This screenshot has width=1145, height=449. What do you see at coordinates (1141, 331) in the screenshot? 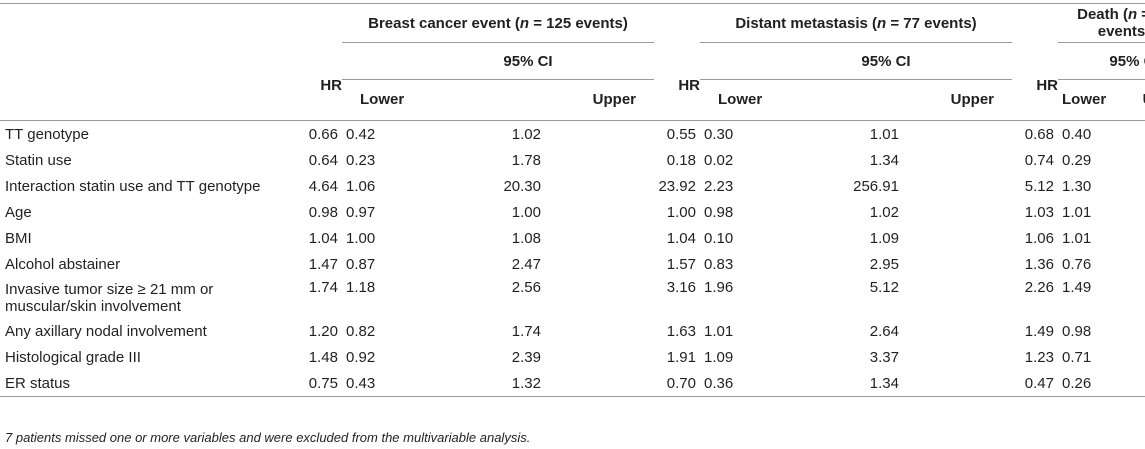
I see `ci-upper-value: 2.27` at bounding box center [1141, 331].